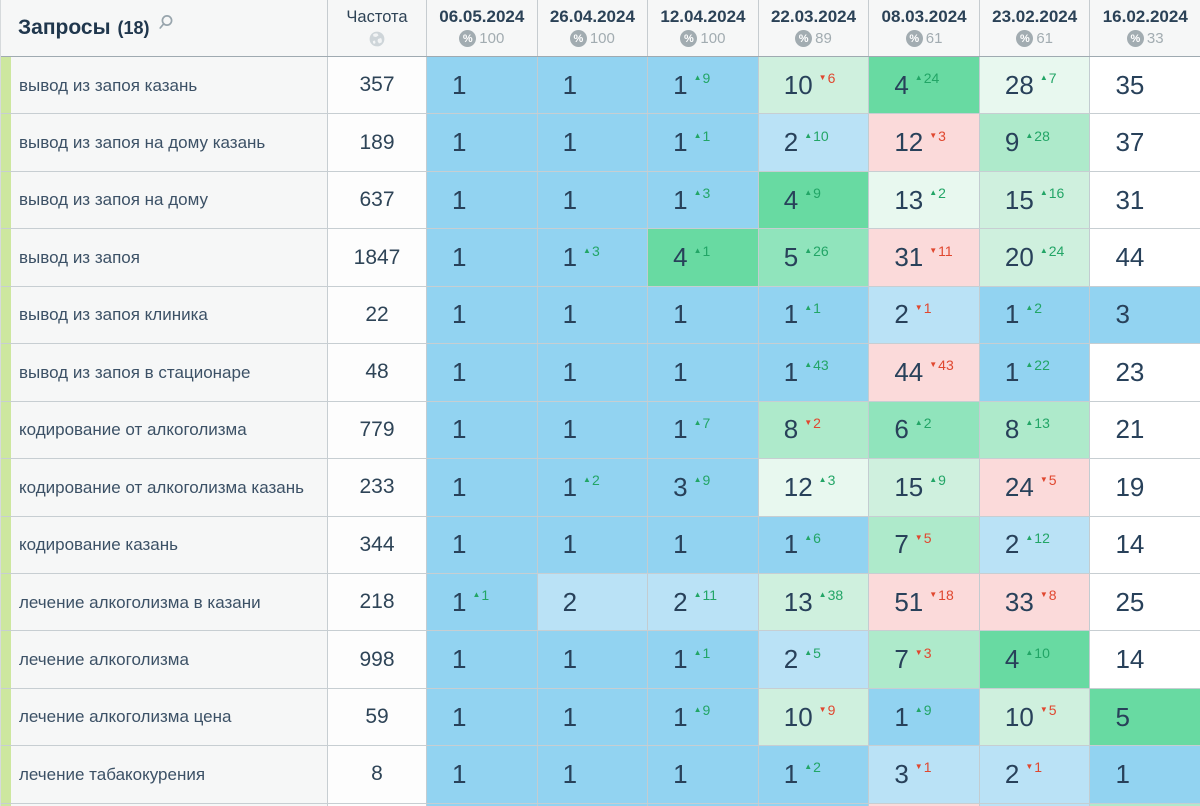 This screenshot has height=806, width=1200. Describe the element at coordinates (481, 28) in the screenshot. I see `date-header-cell: 06.05.2024% 100` at that location.